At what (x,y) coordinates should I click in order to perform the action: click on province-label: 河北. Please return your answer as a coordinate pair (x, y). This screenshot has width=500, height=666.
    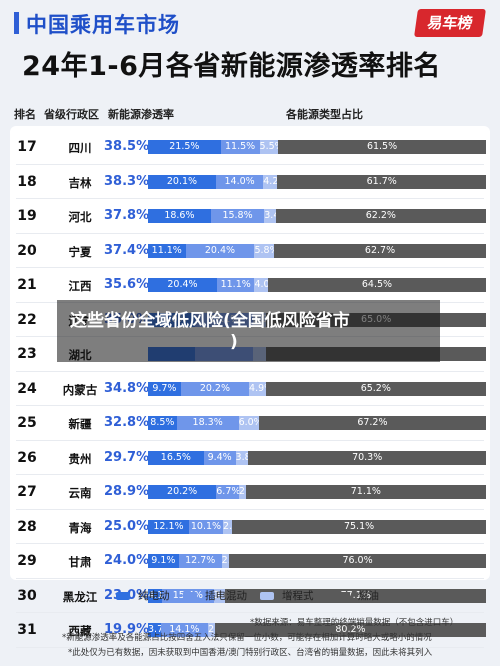
    Looking at the image, I should click on (80, 217).